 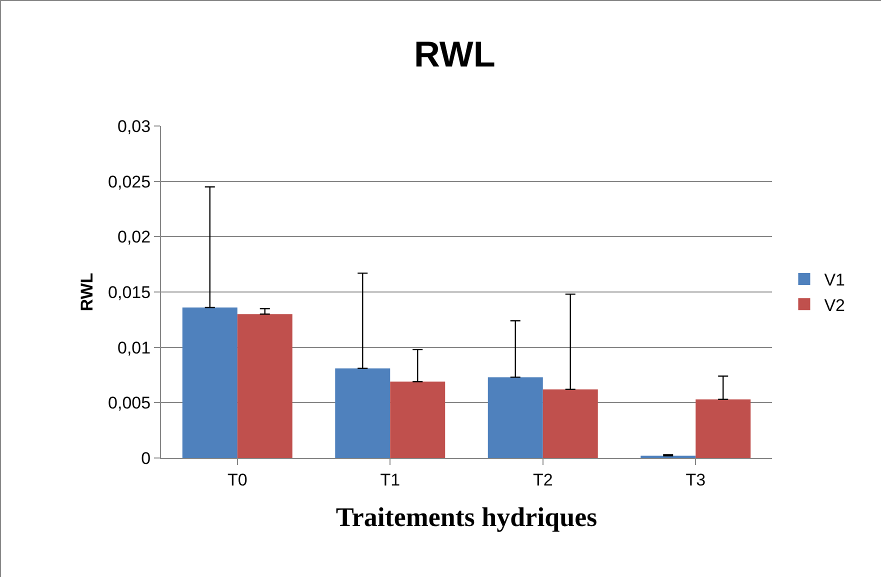 What do you see at coordinates (134, 348) in the screenshot?
I see `y-tick-label: 0,01` at bounding box center [134, 348].